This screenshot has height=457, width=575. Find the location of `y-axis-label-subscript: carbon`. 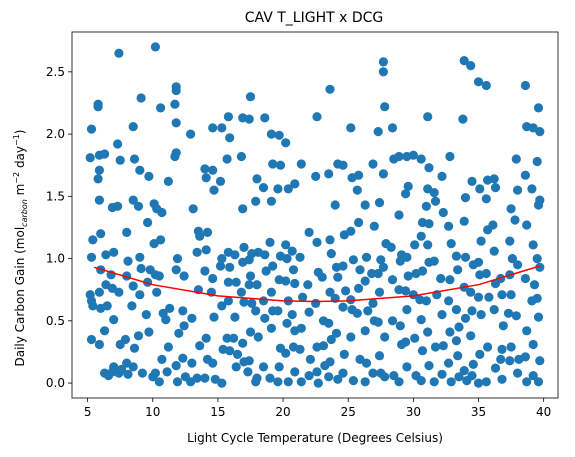

y-axis-label-subscript: carbon is located at coordinates (24, 213).